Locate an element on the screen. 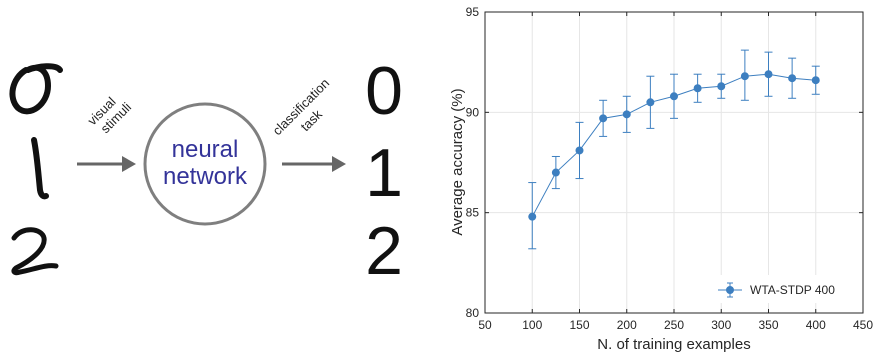 This screenshot has width=877, height=352. x-axis-label: N. of training examples is located at coordinates (673, 344).